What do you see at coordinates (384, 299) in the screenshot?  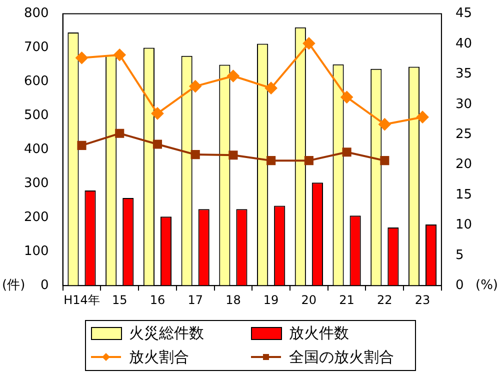 I see `x-tick-label: 22` at bounding box center [384, 299].